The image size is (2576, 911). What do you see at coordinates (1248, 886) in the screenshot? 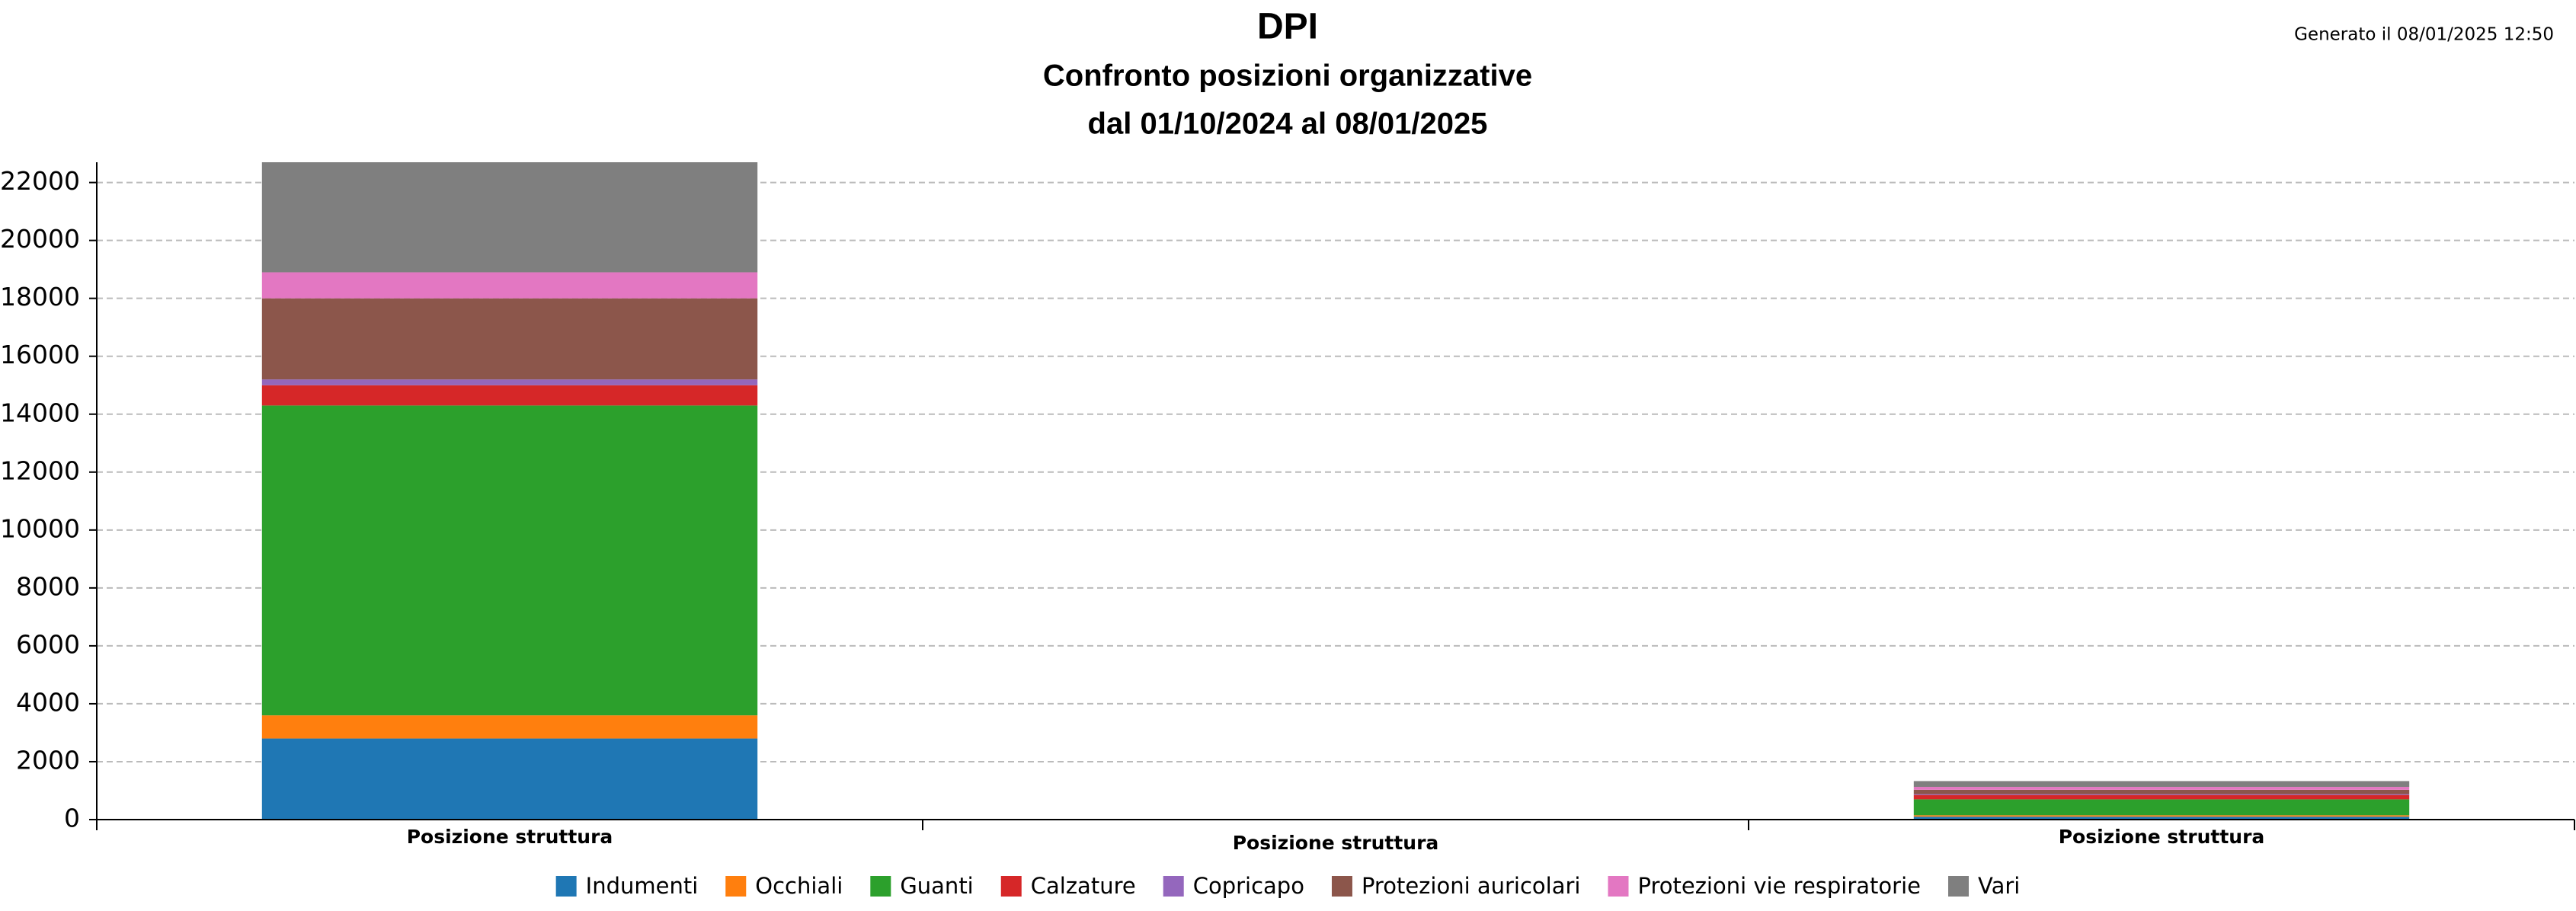
I see `legend-label: Copricapo` at bounding box center [1248, 886].